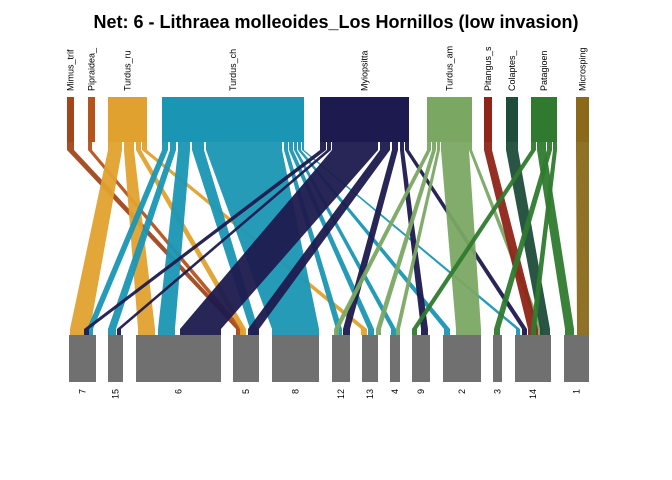  Describe the element at coordinates (512, 119) in the screenshot. I see `higher-node-colaptes-` at that location.